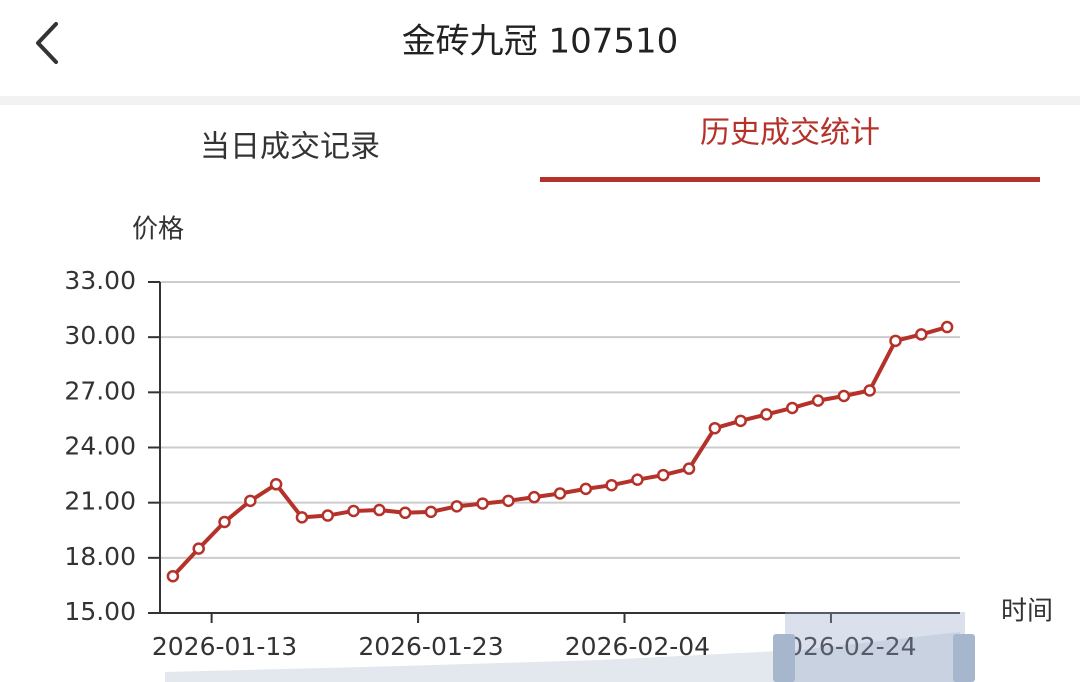 The image size is (1080, 682). What do you see at coordinates (562, 657) in the screenshot?
I see `datazoom-area` at bounding box center [562, 657].